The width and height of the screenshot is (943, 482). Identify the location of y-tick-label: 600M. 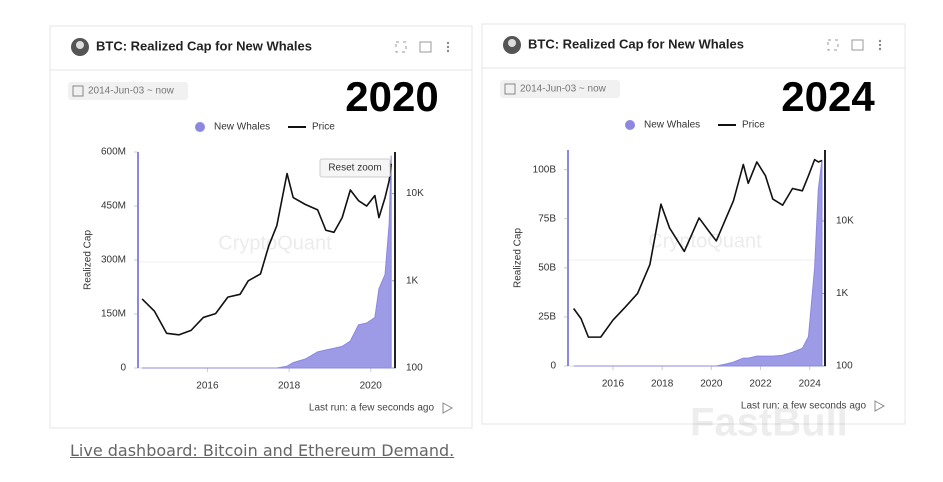
(113, 152).